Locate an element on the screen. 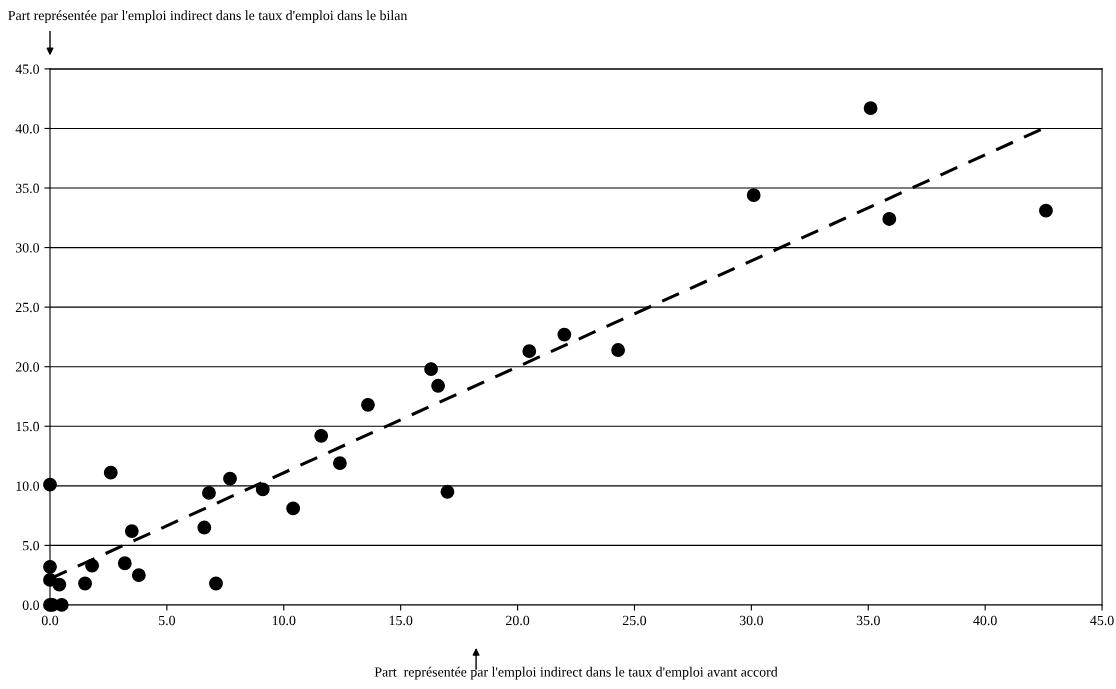 The height and width of the screenshot is (689, 1116). y-tick-label: 15.0 is located at coordinates (28, 426).